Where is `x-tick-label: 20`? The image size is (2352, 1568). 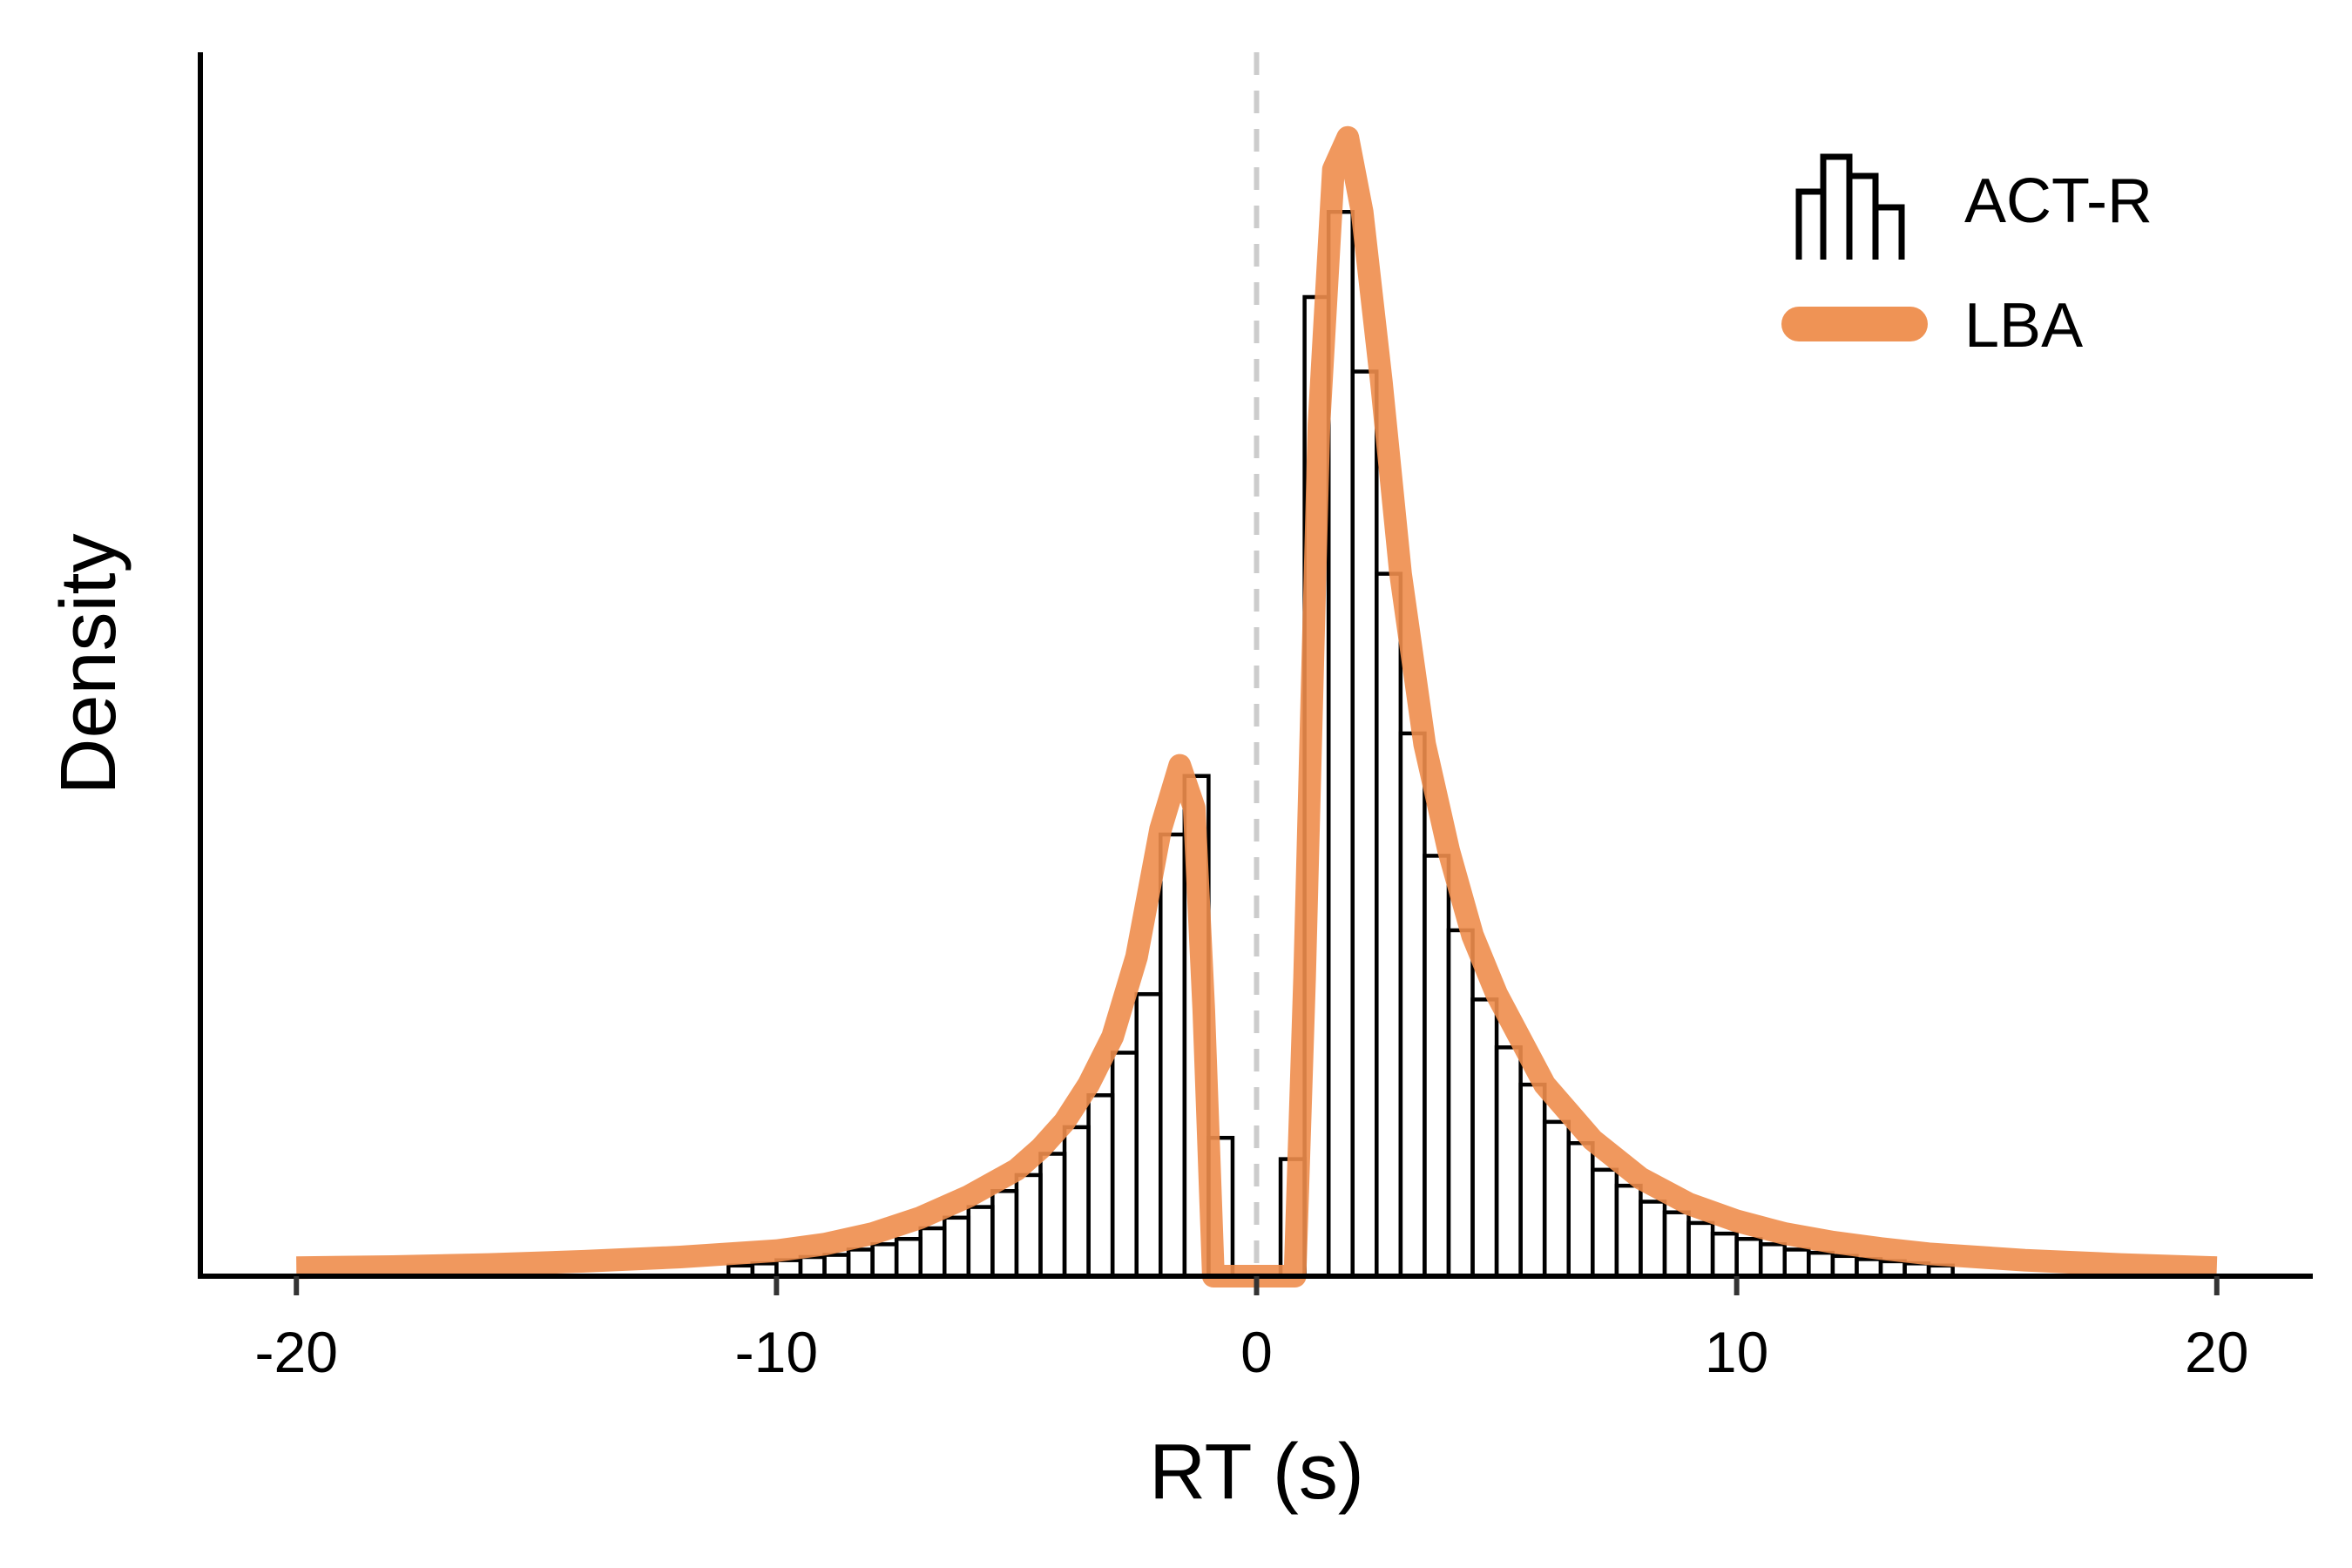
x-tick-label: 20 is located at coordinates (2216, 1352).